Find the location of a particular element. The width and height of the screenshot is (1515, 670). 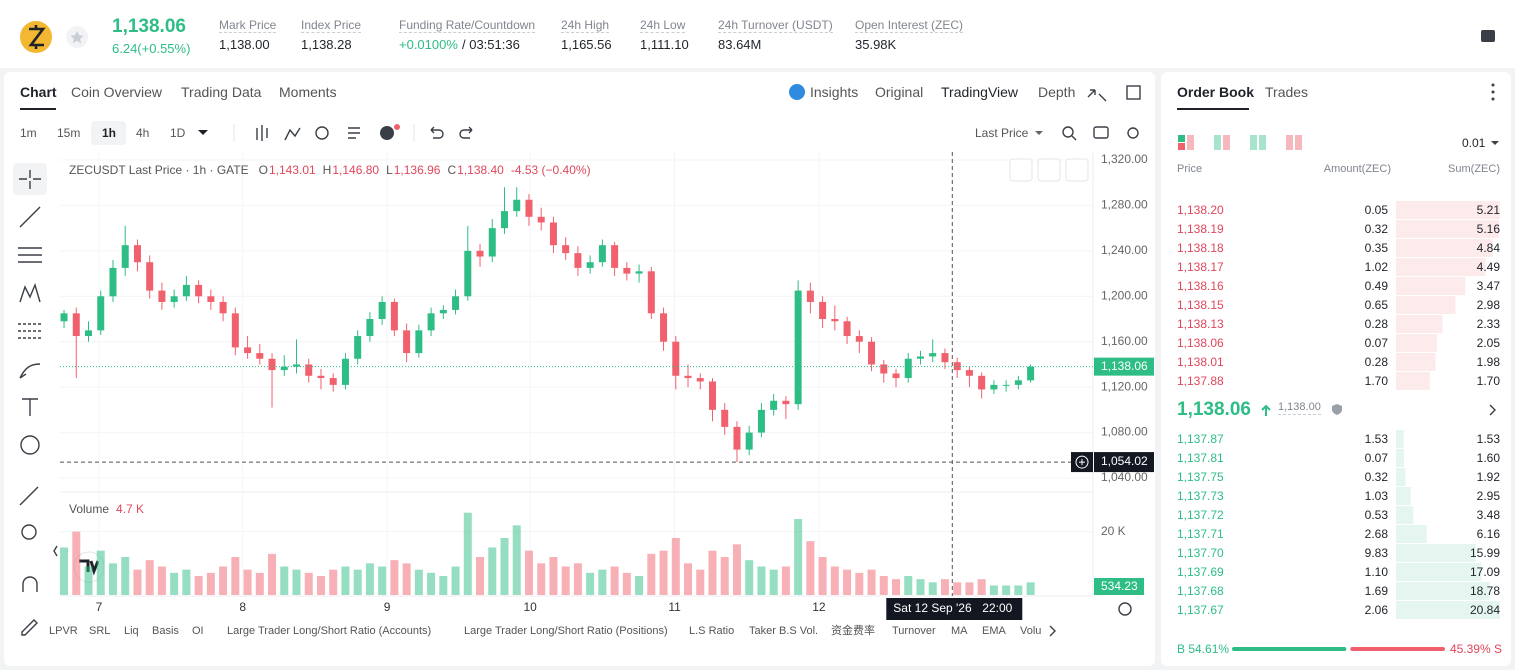

indicator: 资金费率 is located at coordinates (853, 631).